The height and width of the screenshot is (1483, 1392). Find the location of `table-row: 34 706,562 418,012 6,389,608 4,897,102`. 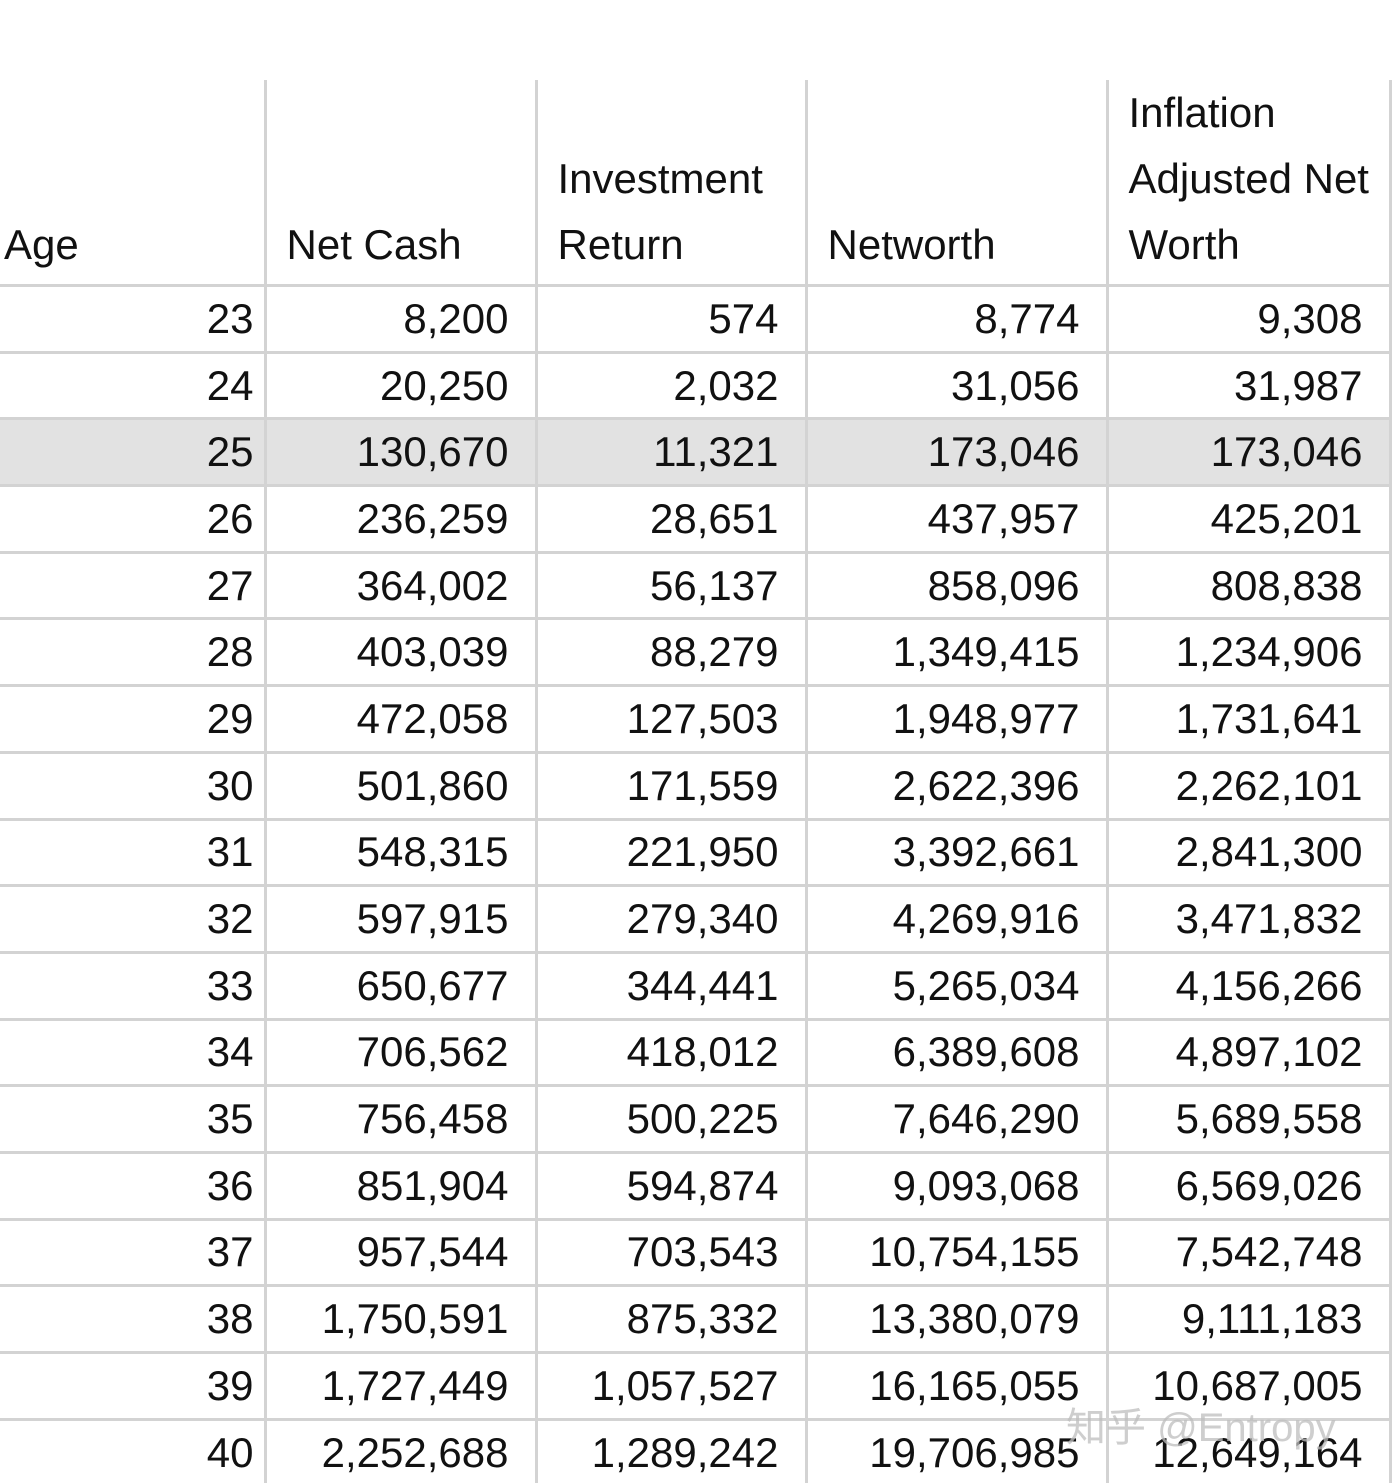

table-row: 34 706,562 418,012 6,389,608 4,897,102 is located at coordinates (696, 1053).